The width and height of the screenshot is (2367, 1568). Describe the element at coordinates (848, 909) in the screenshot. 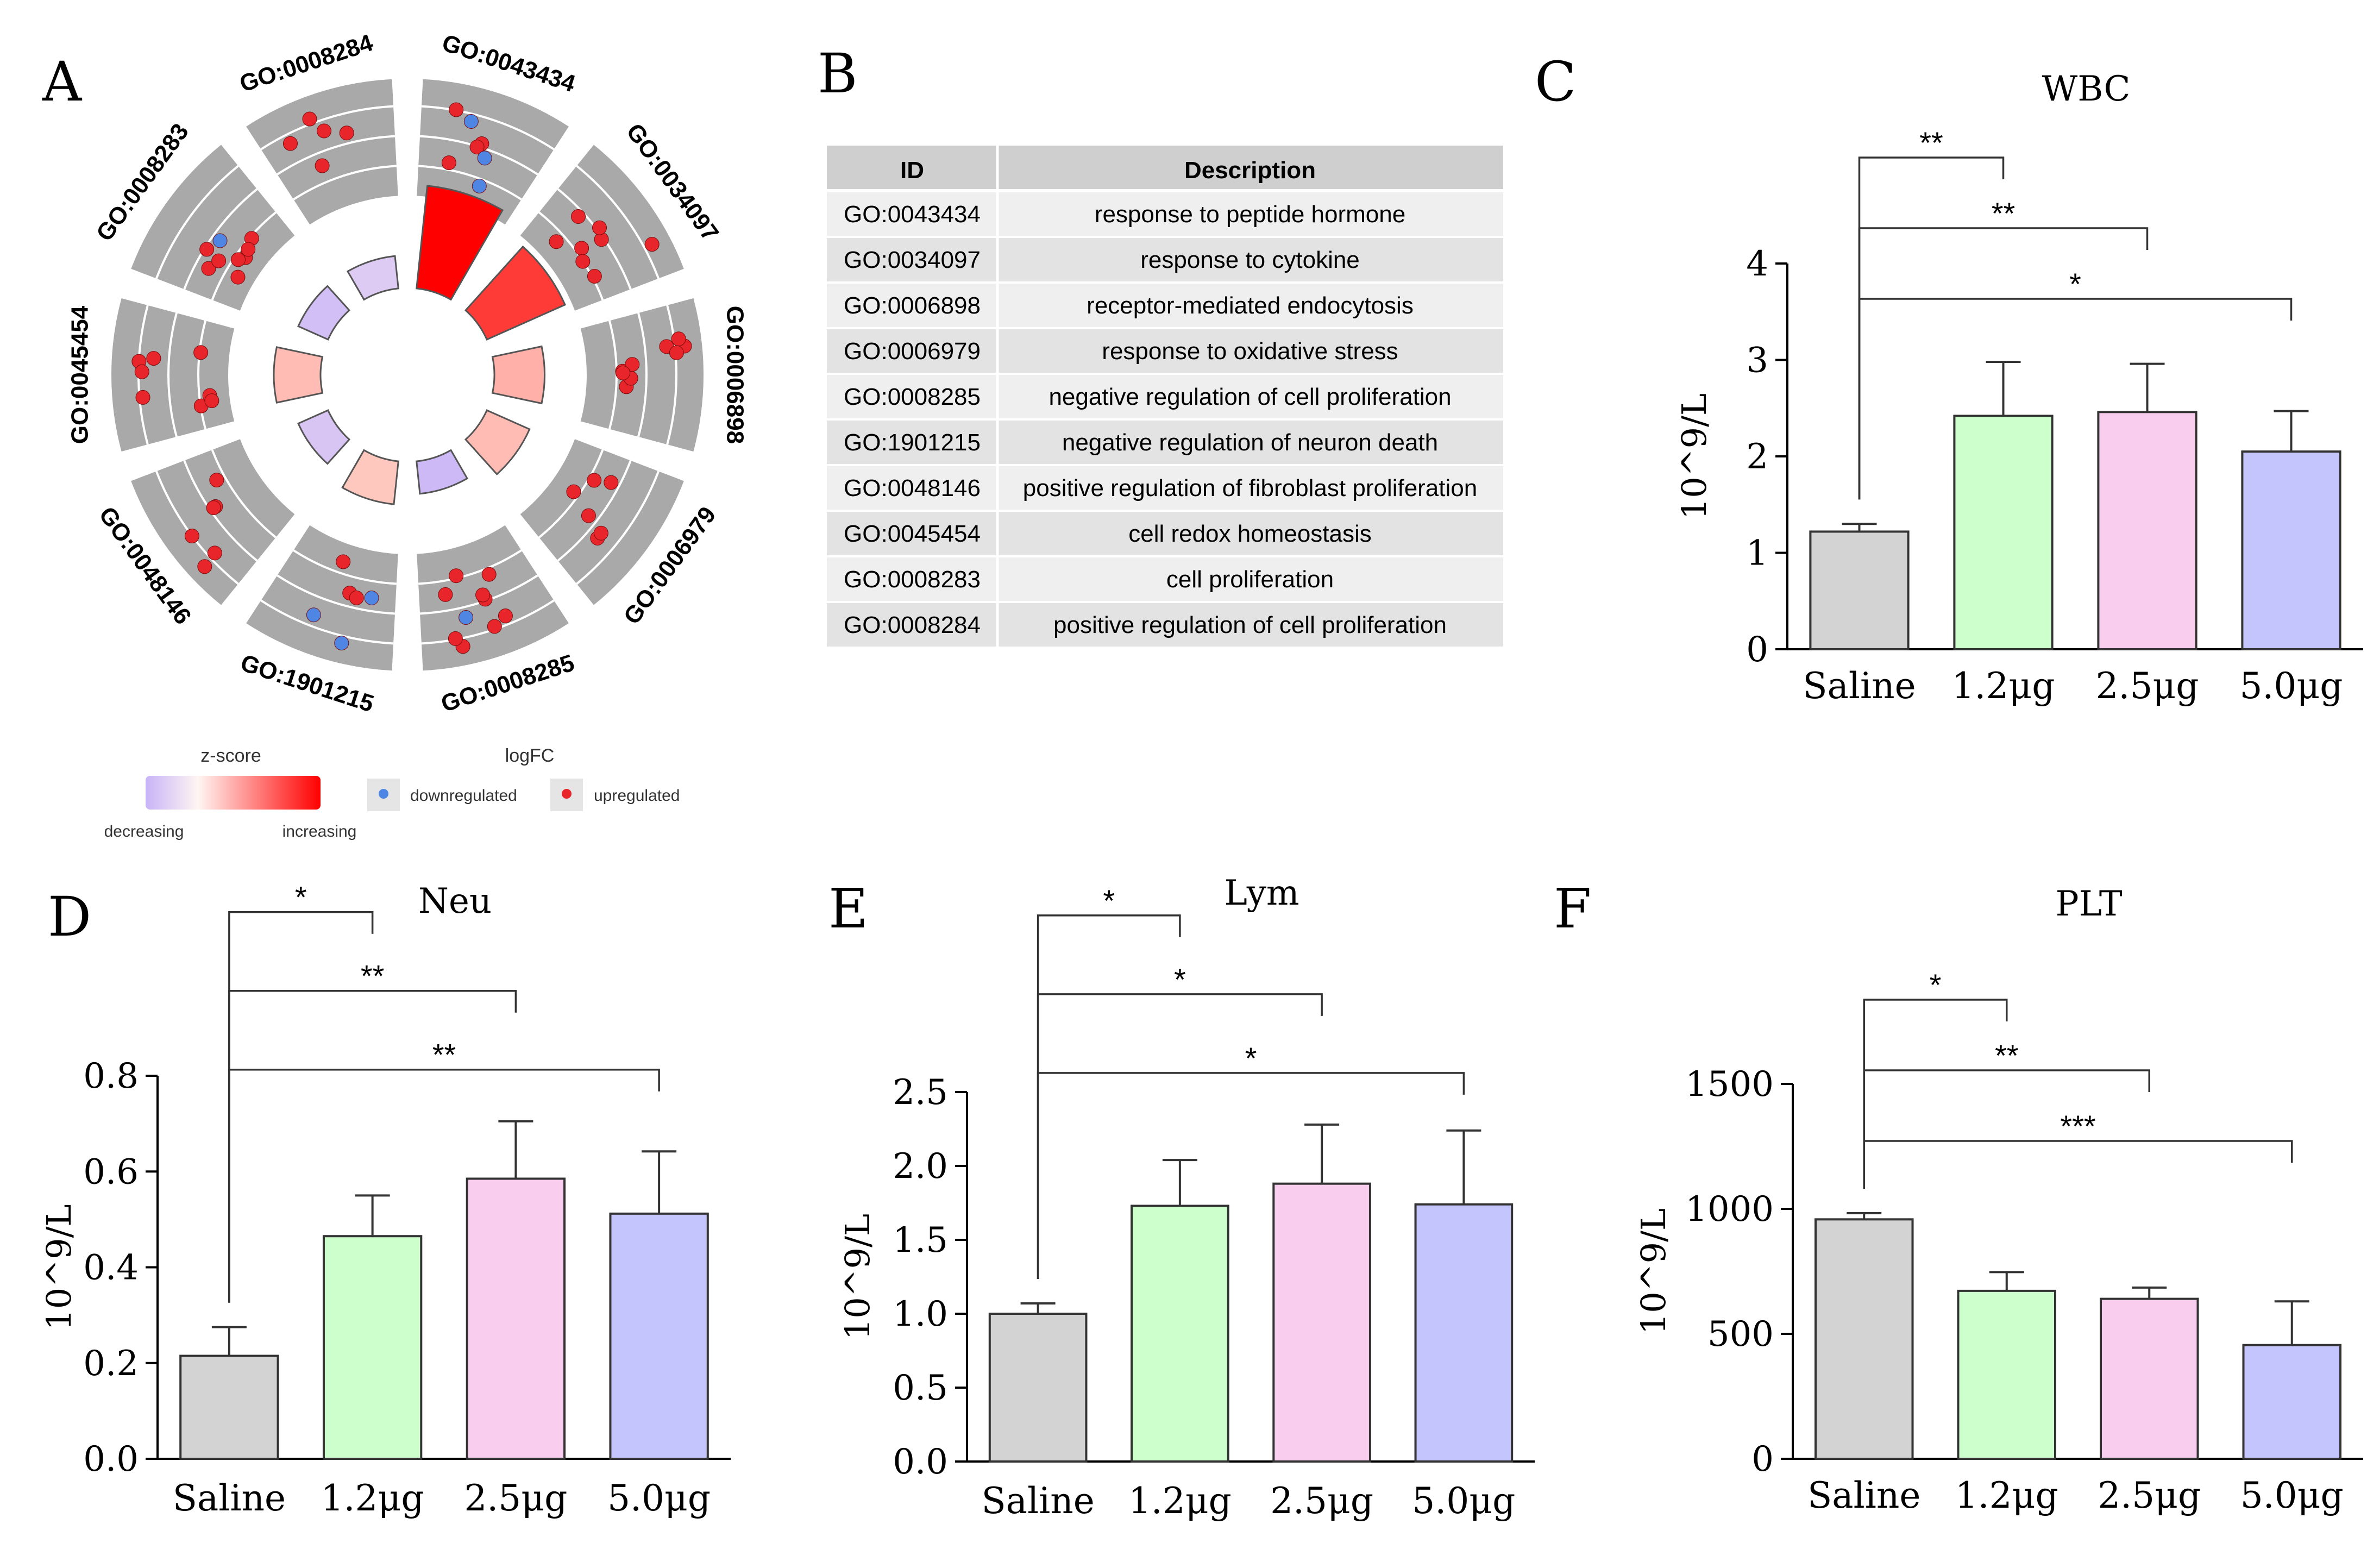

I see `panel-letter-e: E` at that location.